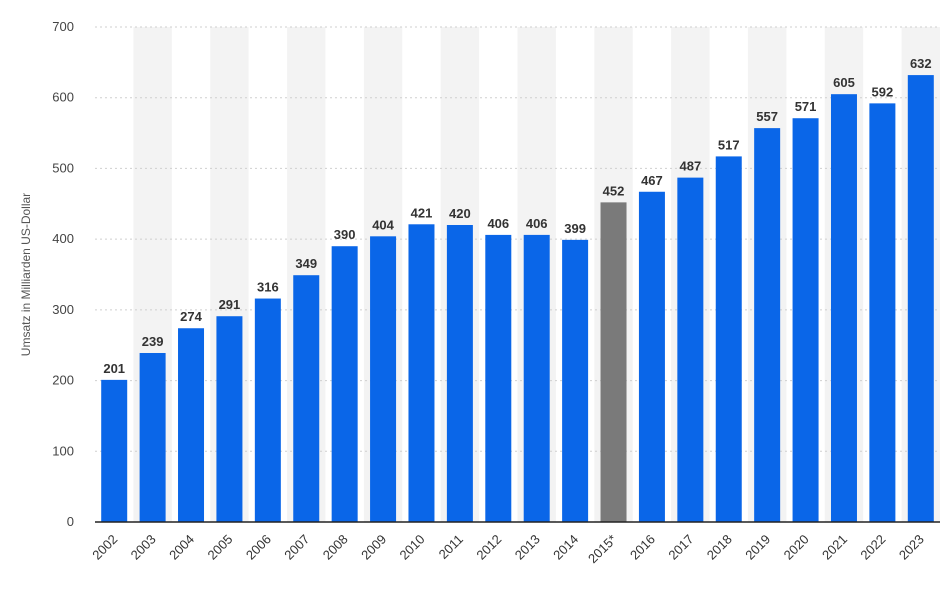  Describe the element at coordinates (728, 339) in the screenshot. I see `bar-2018` at that location.